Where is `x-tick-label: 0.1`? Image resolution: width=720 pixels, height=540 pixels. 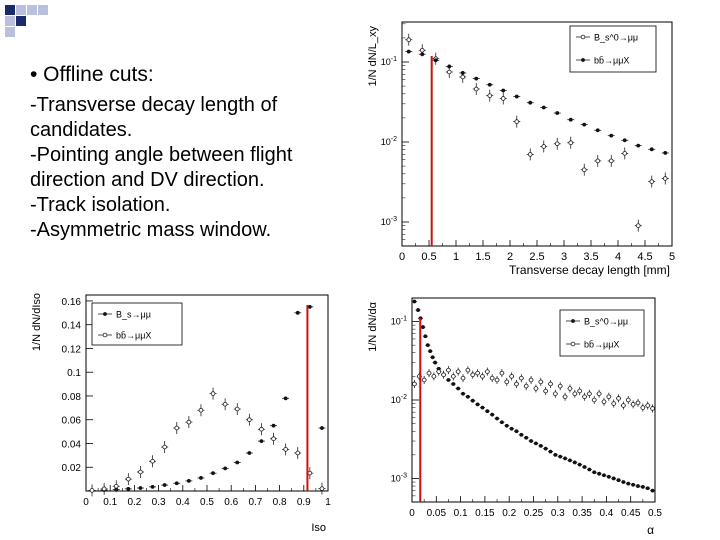
x-tick-label: 0.1 is located at coordinates (110, 502).